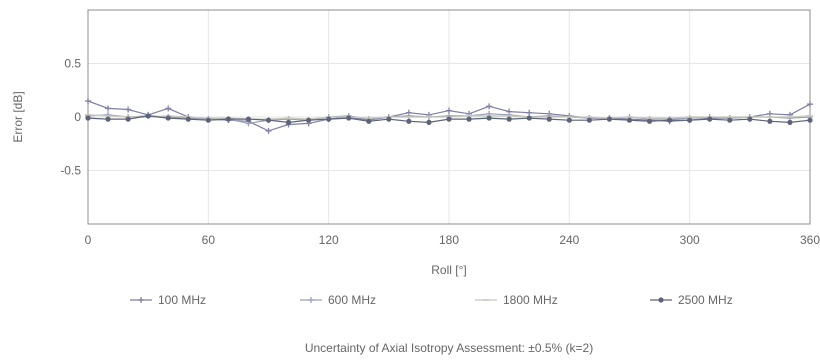  What do you see at coordinates (209, 240) in the screenshot?
I see `x-tick-label: 60` at bounding box center [209, 240].